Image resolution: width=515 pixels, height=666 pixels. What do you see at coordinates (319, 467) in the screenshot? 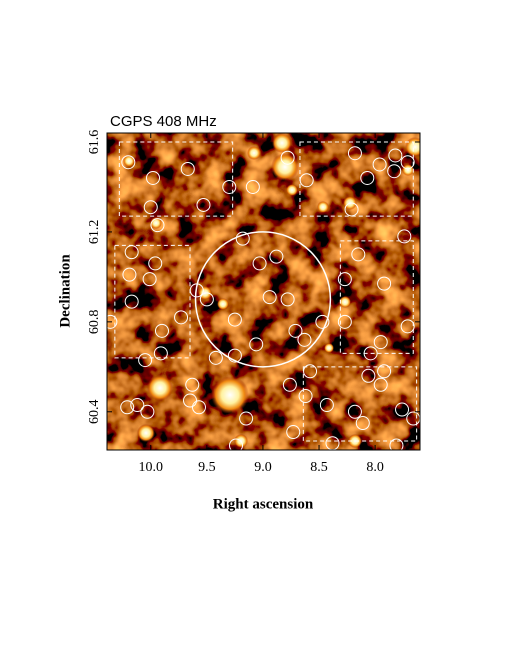
I see `x-tick-label: 8.5` at bounding box center [319, 467].